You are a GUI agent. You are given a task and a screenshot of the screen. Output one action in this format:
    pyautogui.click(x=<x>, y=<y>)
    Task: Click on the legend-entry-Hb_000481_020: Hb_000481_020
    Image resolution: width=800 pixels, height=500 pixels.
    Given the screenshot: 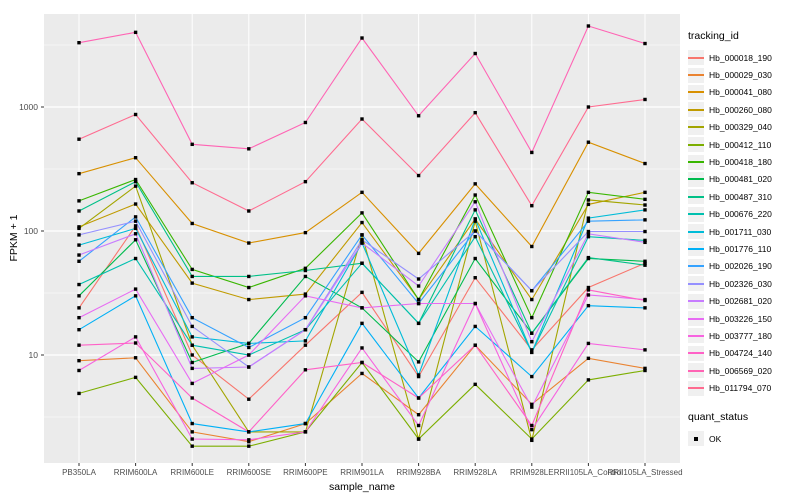 What is the action you would take?
    pyautogui.click(x=744, y=179)
    